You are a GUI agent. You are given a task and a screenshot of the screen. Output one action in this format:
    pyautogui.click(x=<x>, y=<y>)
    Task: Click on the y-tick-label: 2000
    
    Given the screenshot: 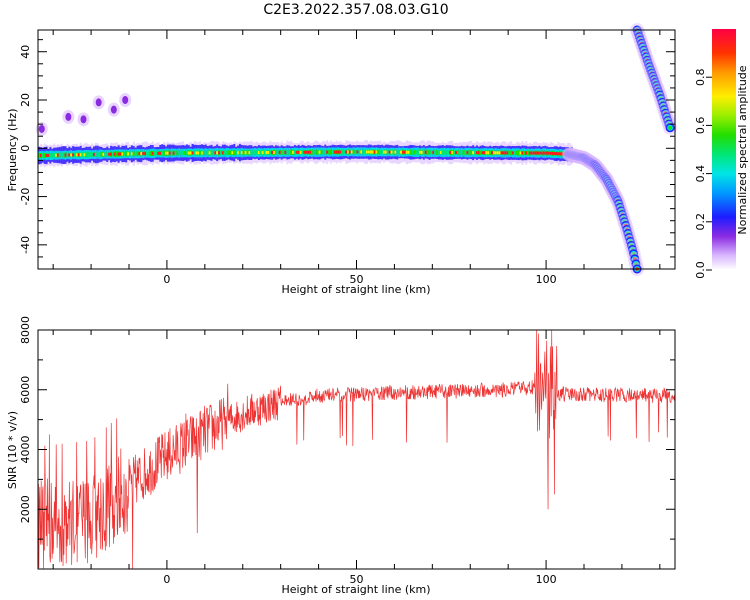 What is the action you would take?
    pyautogui.click(x=25, y=509)
    